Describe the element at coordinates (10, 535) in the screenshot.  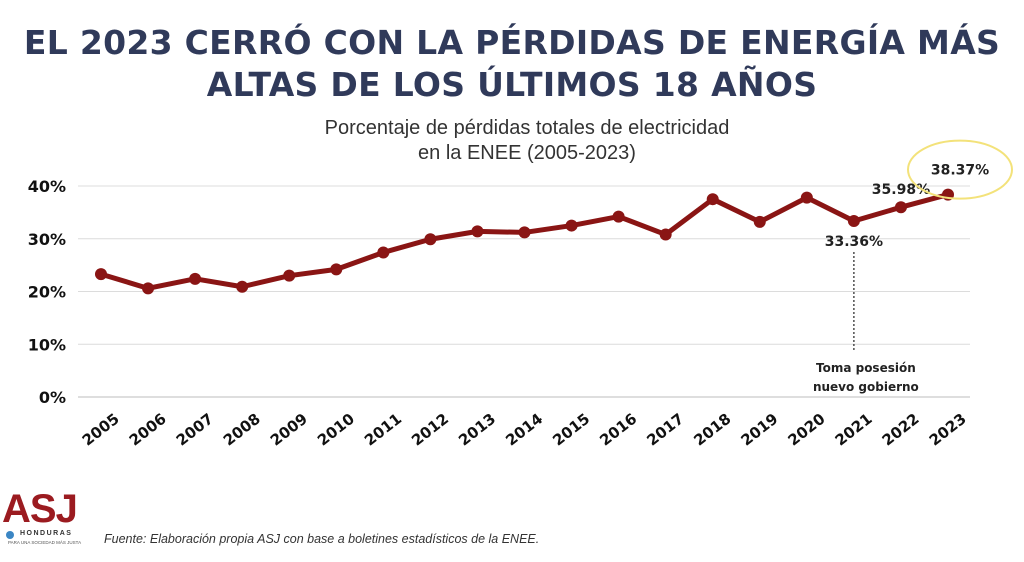
I see `globe-icon` at that location.